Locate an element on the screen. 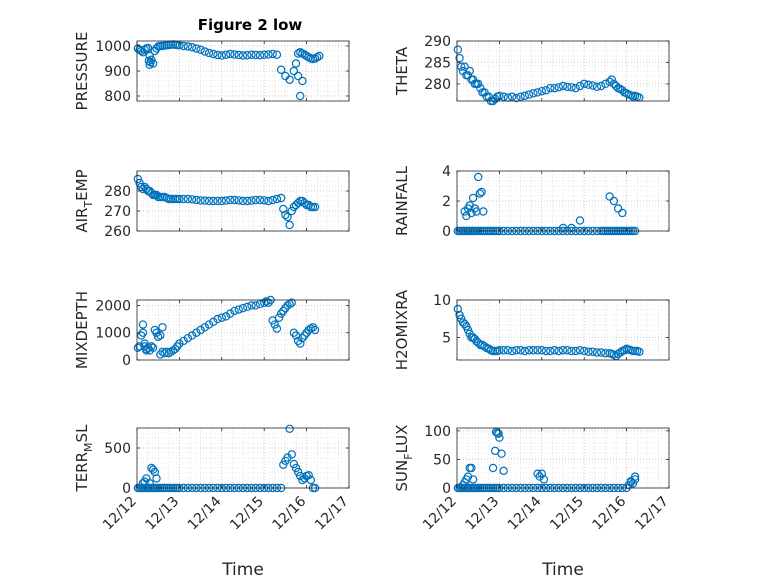 This screenshot has height=583, width=778. figure-title: Figure 2 low is located at coordinates (250, 25).